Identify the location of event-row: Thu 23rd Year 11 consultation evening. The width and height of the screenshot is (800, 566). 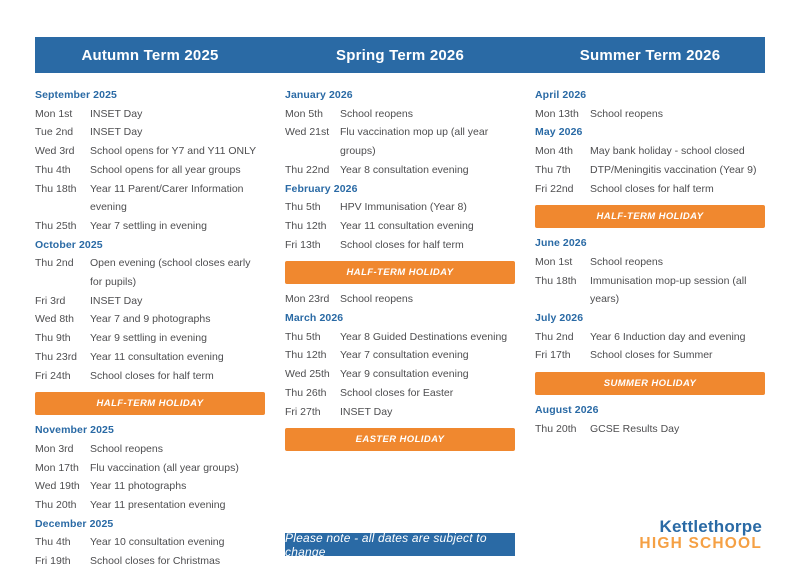
(150, 357).